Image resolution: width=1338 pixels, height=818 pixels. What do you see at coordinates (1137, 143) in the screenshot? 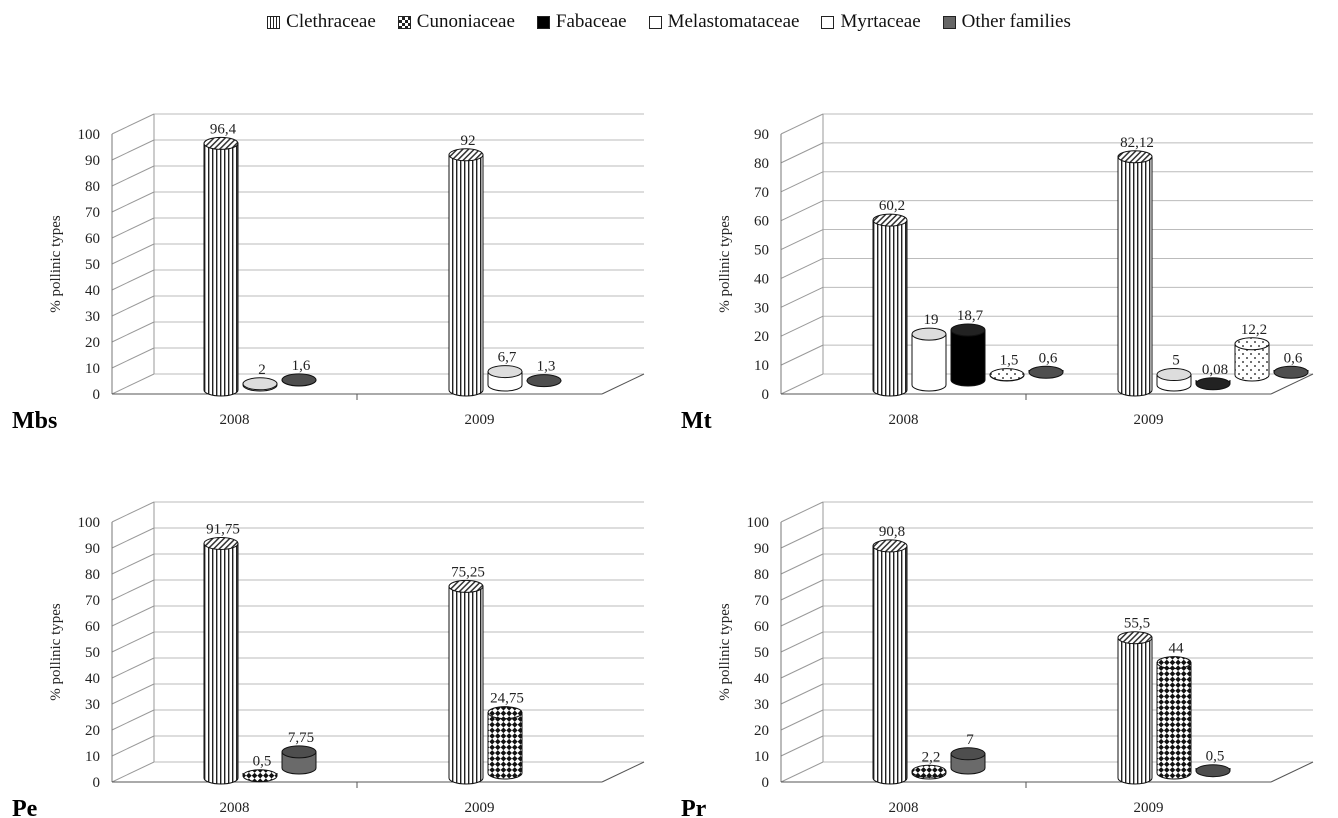
I see `data-label-clethraceae-2009: 82,12` at bounding box center [1137, 143].